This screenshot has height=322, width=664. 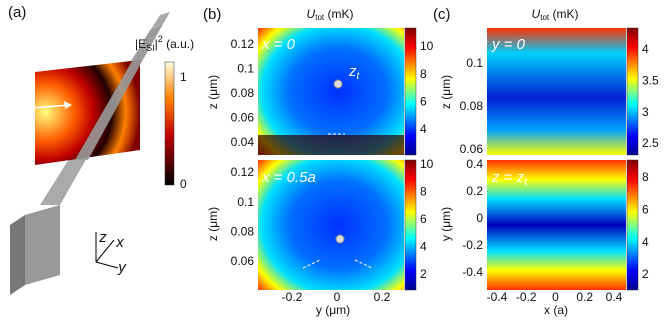 I want to click on y-tick-label: 0.04, so click(x=243, y=142).